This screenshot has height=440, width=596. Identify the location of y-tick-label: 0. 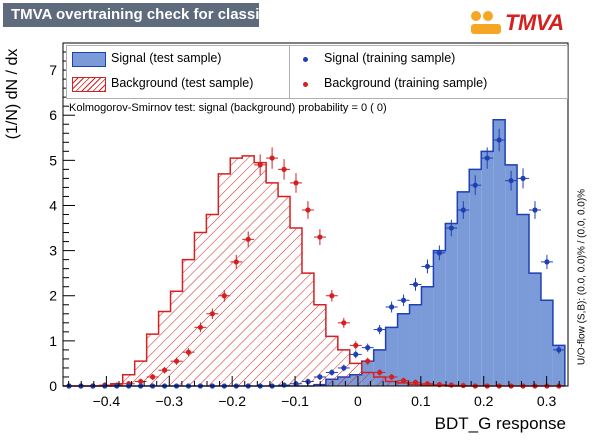
(53, 386).